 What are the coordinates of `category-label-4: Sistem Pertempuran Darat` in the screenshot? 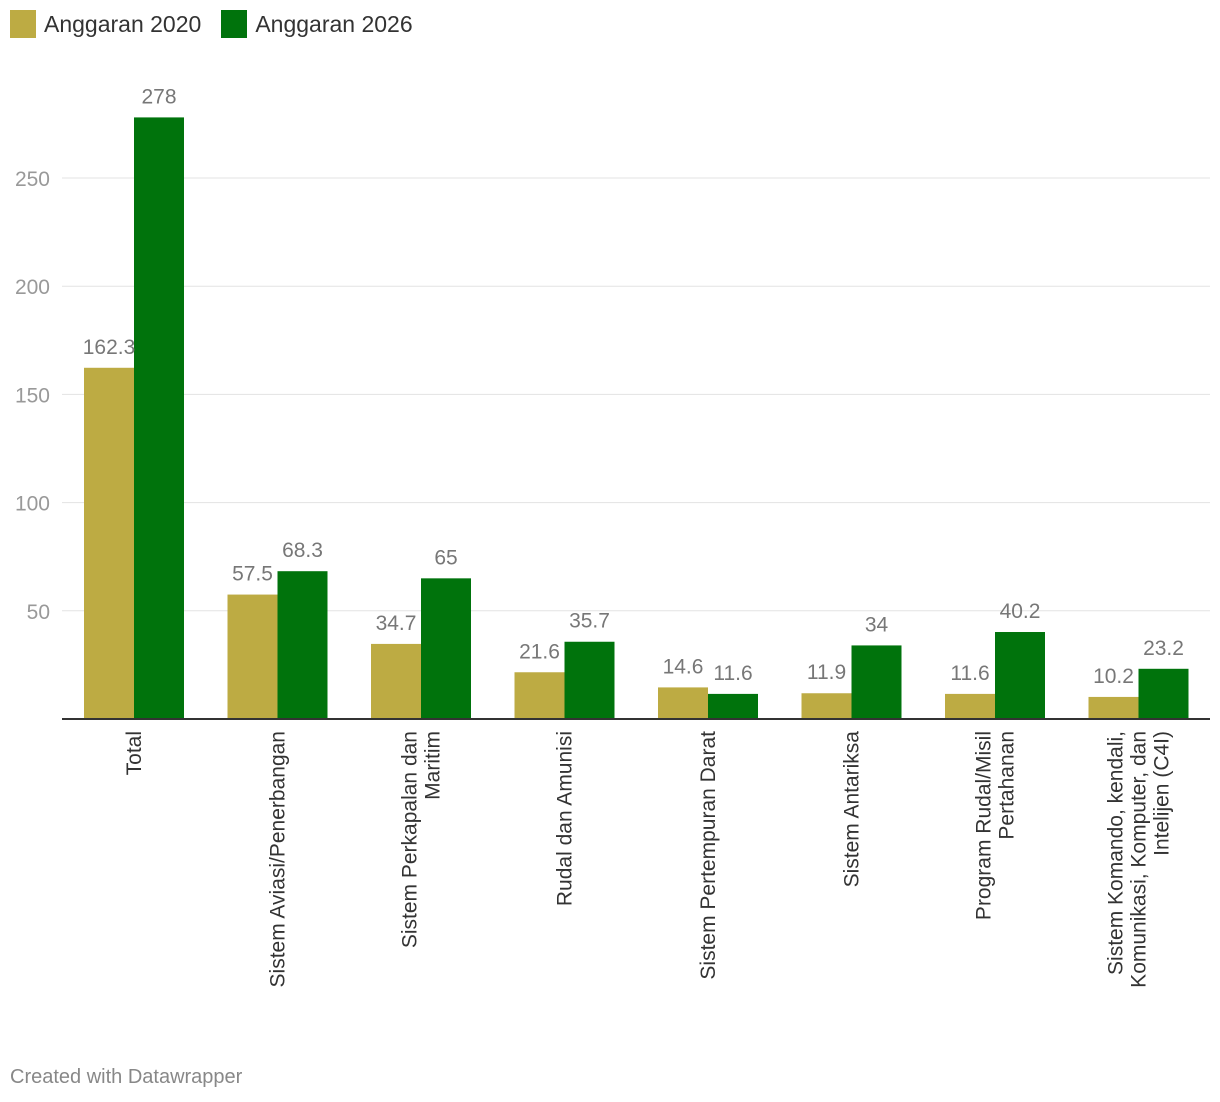 It's located at (708, 855).